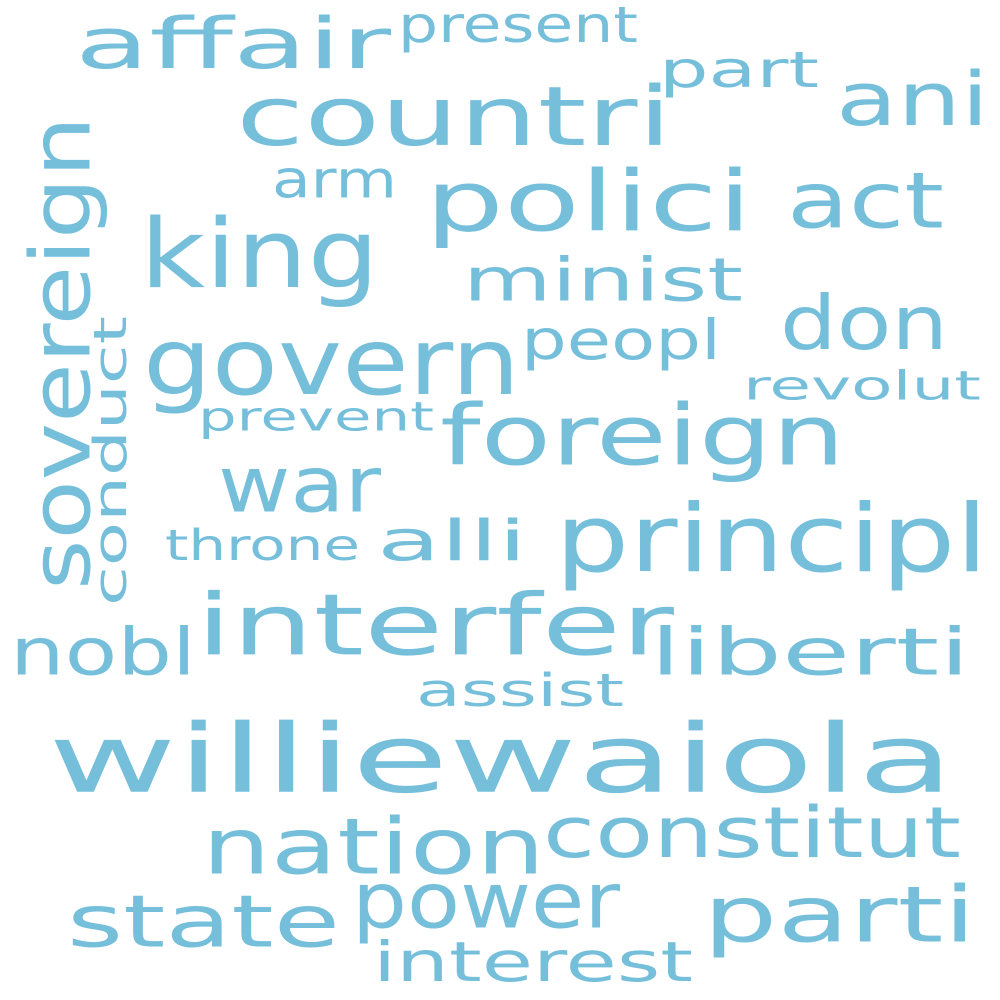  I want to click on cloud-word: countri, so click(454, 116).